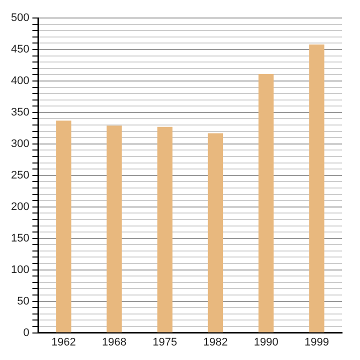  What do you see at coordinates (20, 144) in the screenshot?
I see `y-tick-label: 300` at bounding box center [20, 144].